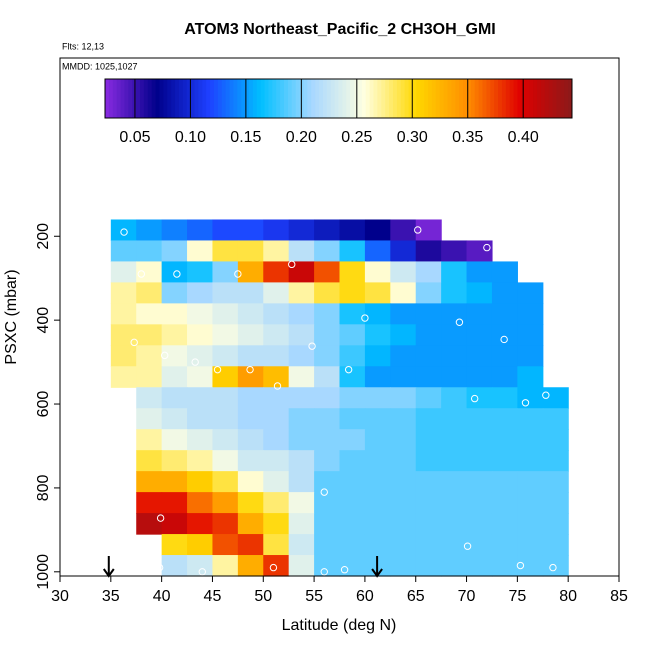 Image resolution: width=650 pixels, height=655 pixels. What do you see at coordinates (314, 596) in the screenshot?
I see `x-tick-label: 55` at bounding box center [314, 596].